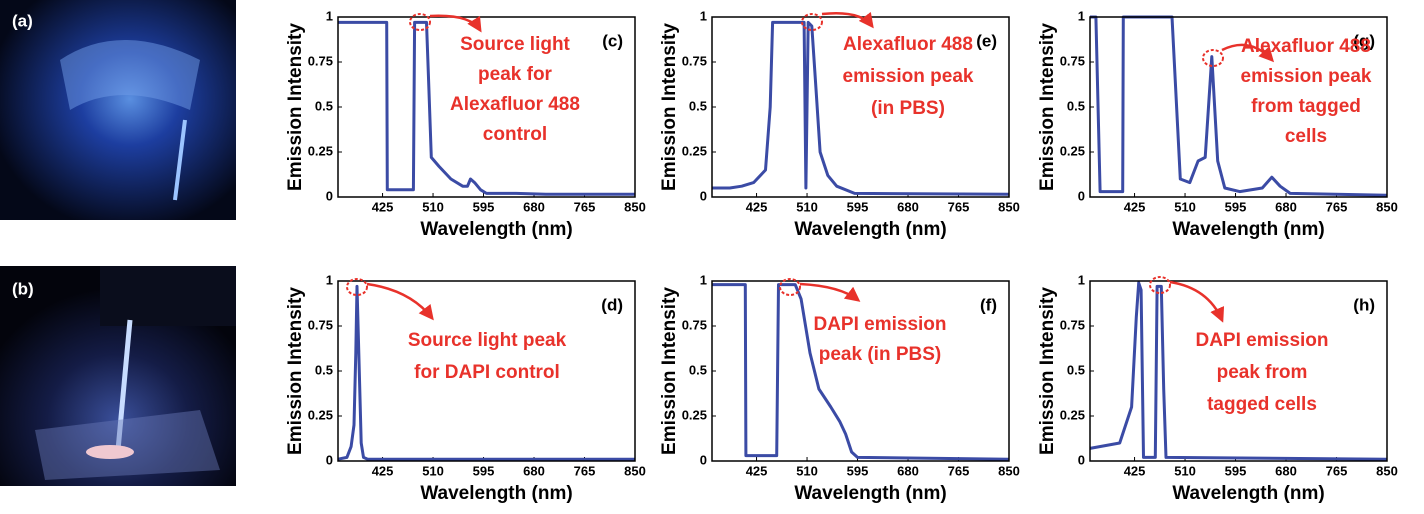  What do you see at coordinates (988, 304) in the screenshot?
I see `panel-label: (f)` at bounding box center [988, 304].